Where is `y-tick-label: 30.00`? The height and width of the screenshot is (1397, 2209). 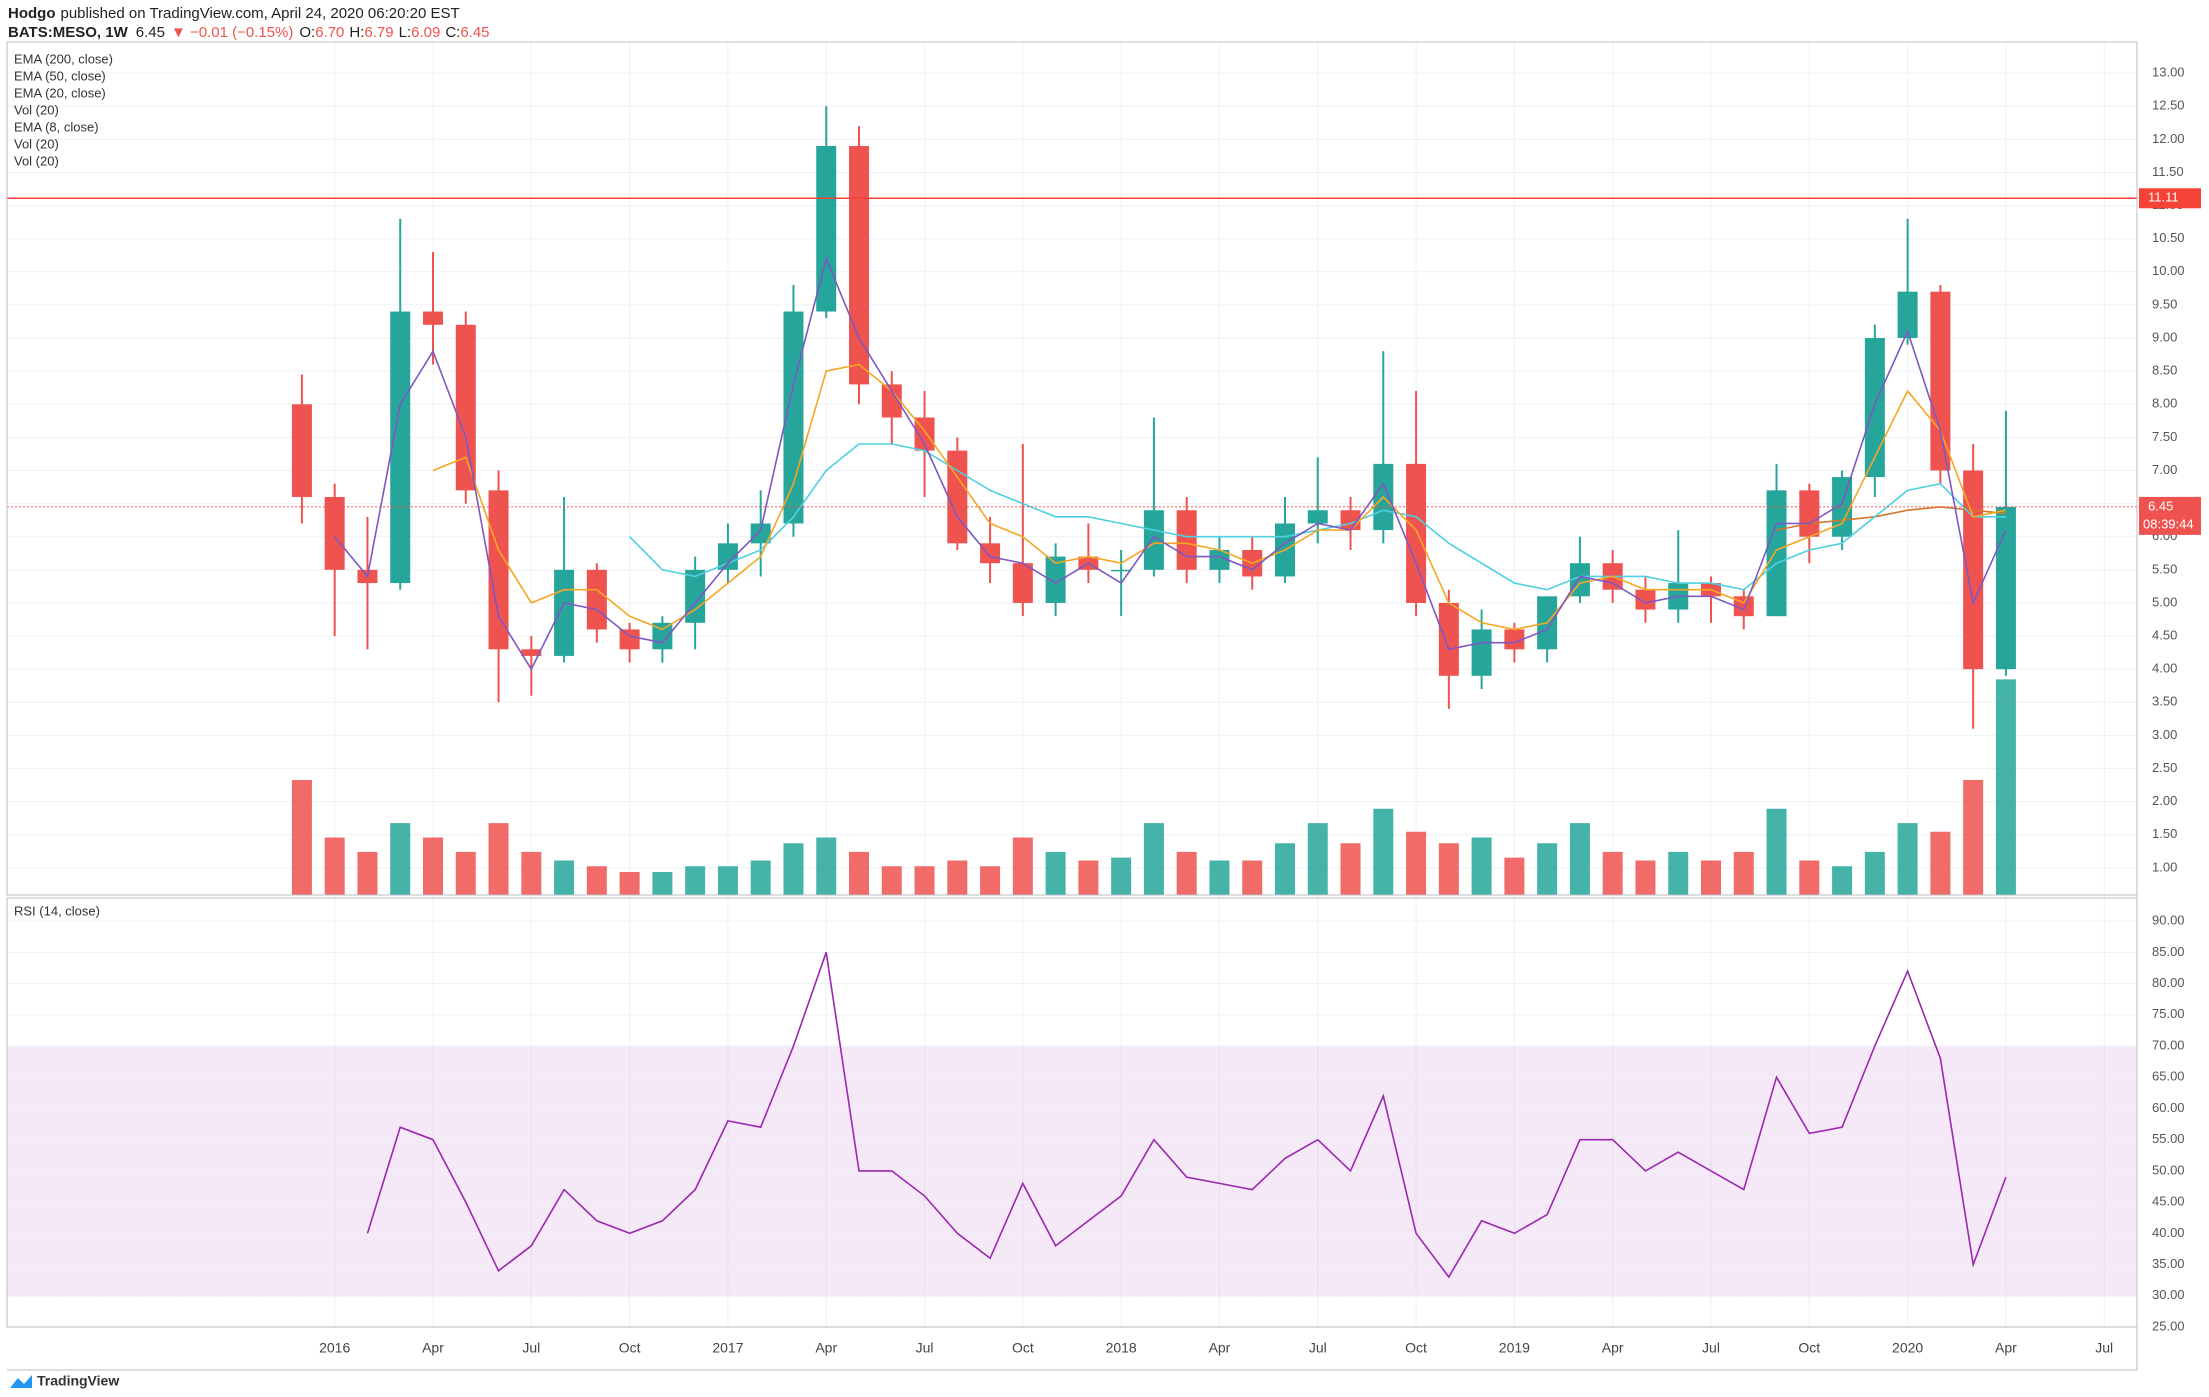
y-tick-label: 30.00 is located at coordinates (2168, 1294).